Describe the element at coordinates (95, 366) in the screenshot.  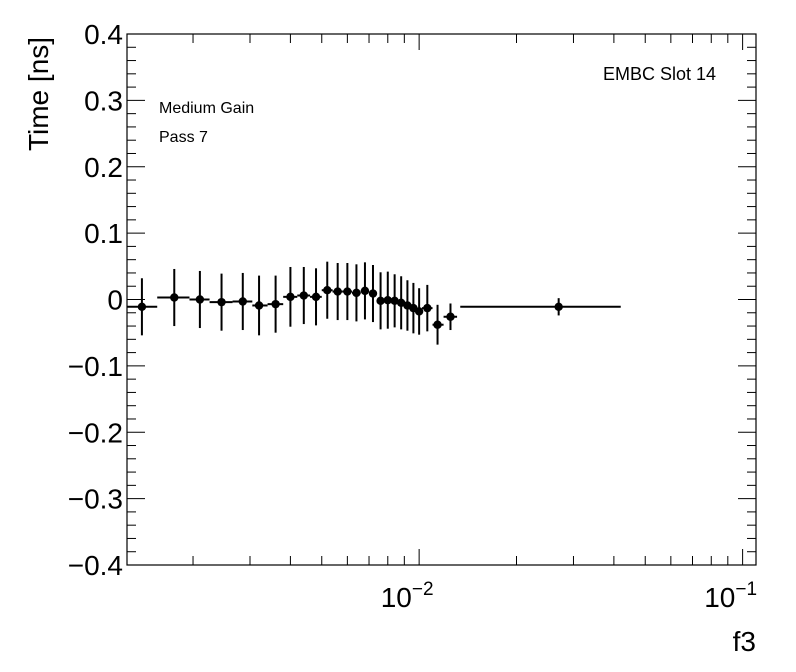
I see `y-tick-label: −0.1` at that location.